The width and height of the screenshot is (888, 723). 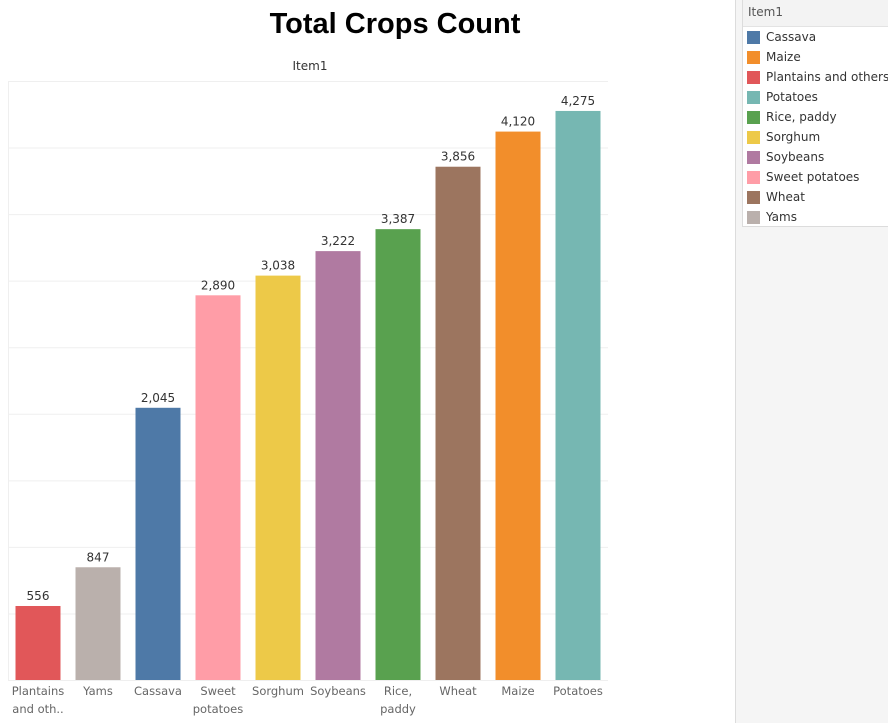 I want to click on legend-label: Potatoes, so click(x=792, y=97).